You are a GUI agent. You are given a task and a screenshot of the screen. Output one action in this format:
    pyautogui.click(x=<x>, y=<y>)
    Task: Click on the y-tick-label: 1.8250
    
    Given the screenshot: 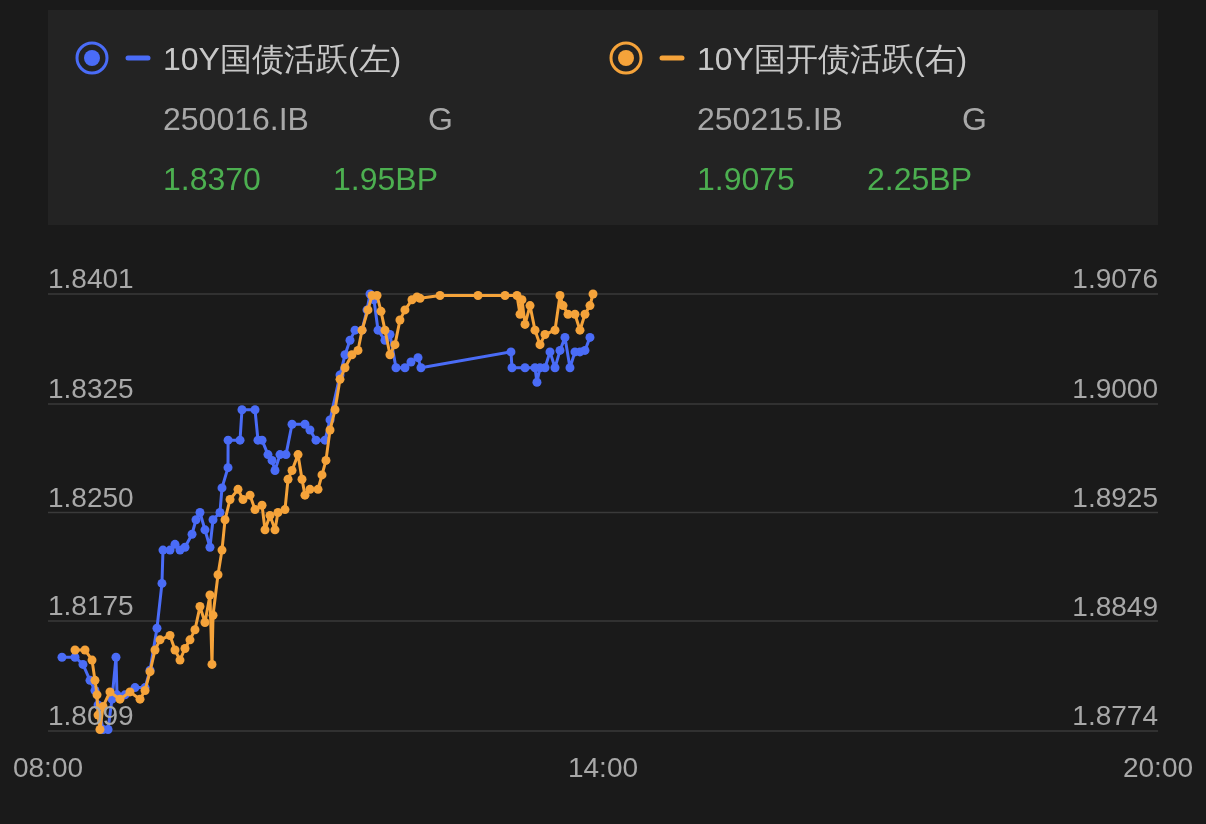 What is the action you would take?
    pyautogui.click(x=91, y=497)
    